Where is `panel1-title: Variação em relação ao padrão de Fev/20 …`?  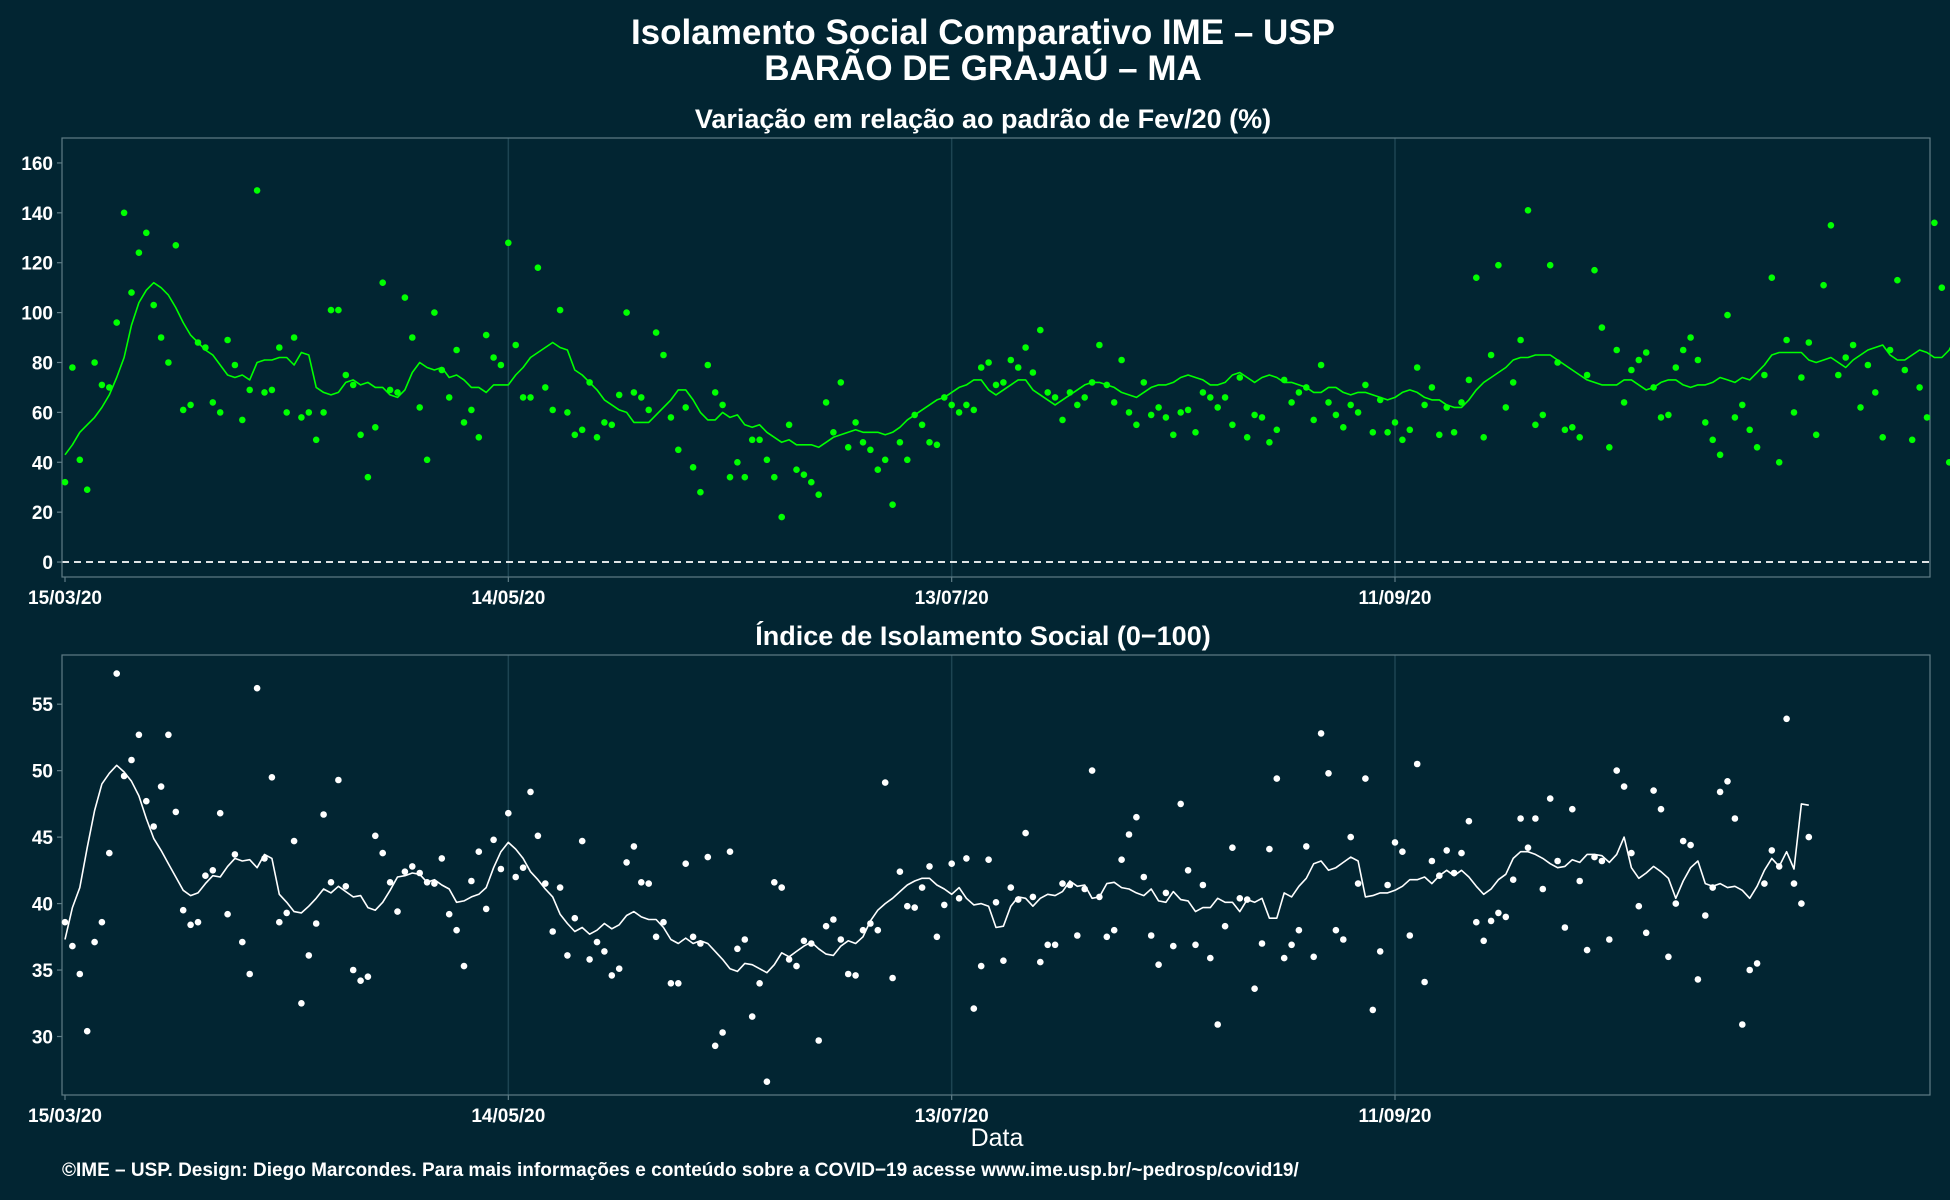
panel1-title: Variação em relação ao padrão de Fev/20 … is located at coordinates (983, 119).